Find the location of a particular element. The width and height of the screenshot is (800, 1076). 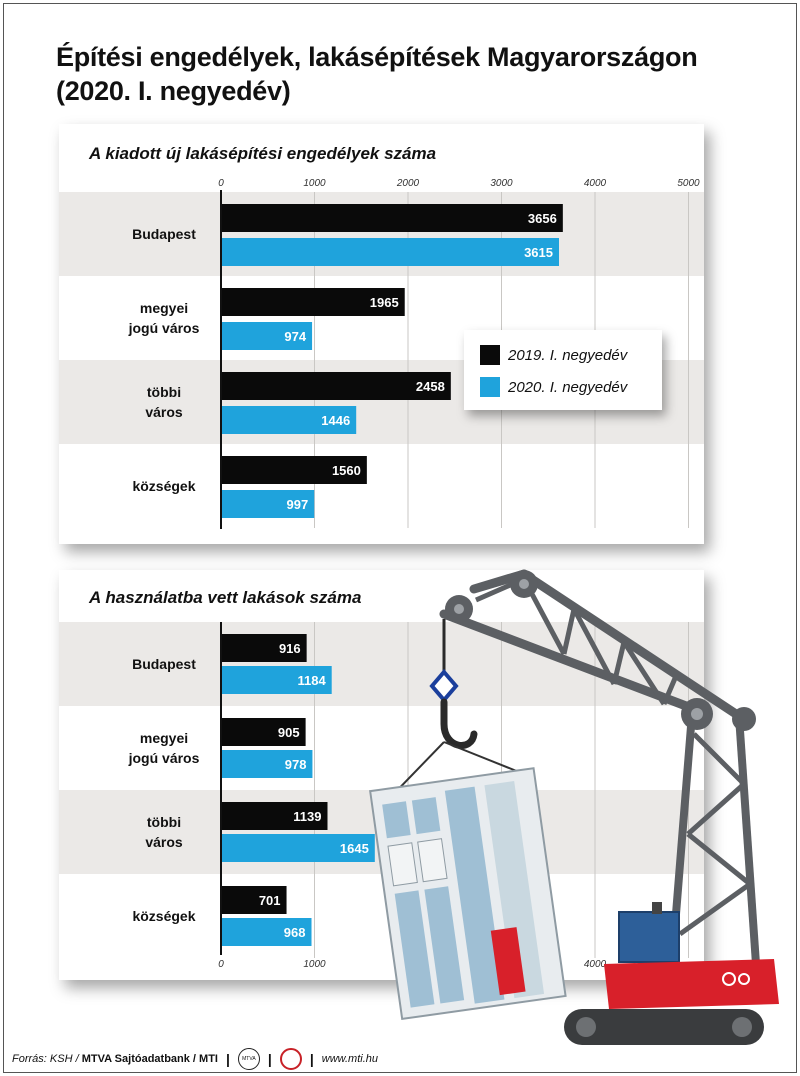

mti-logo-icon is located at coordinates (290, 1059).